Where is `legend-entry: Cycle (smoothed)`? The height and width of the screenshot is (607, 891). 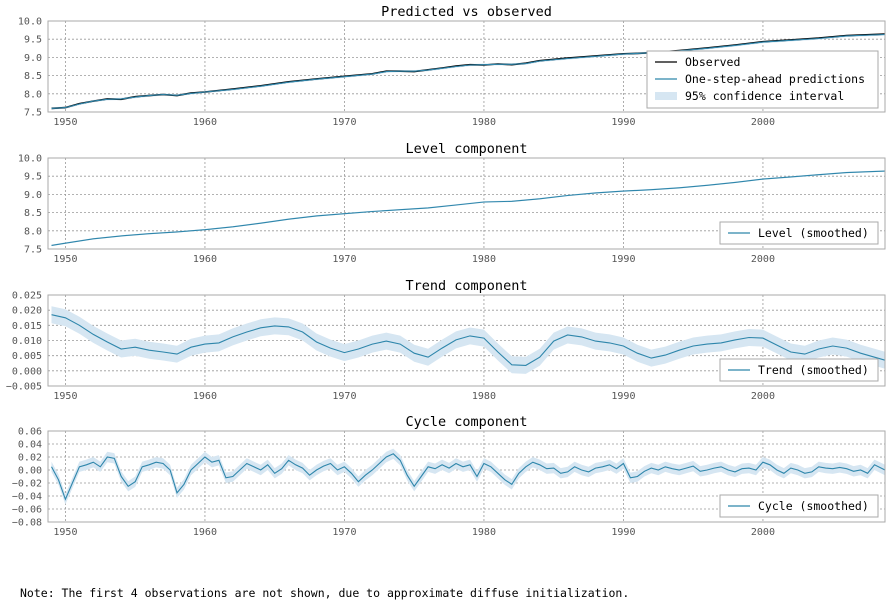 legend-entry: Cycle (smoothed) is located at coordinates (813, 506).